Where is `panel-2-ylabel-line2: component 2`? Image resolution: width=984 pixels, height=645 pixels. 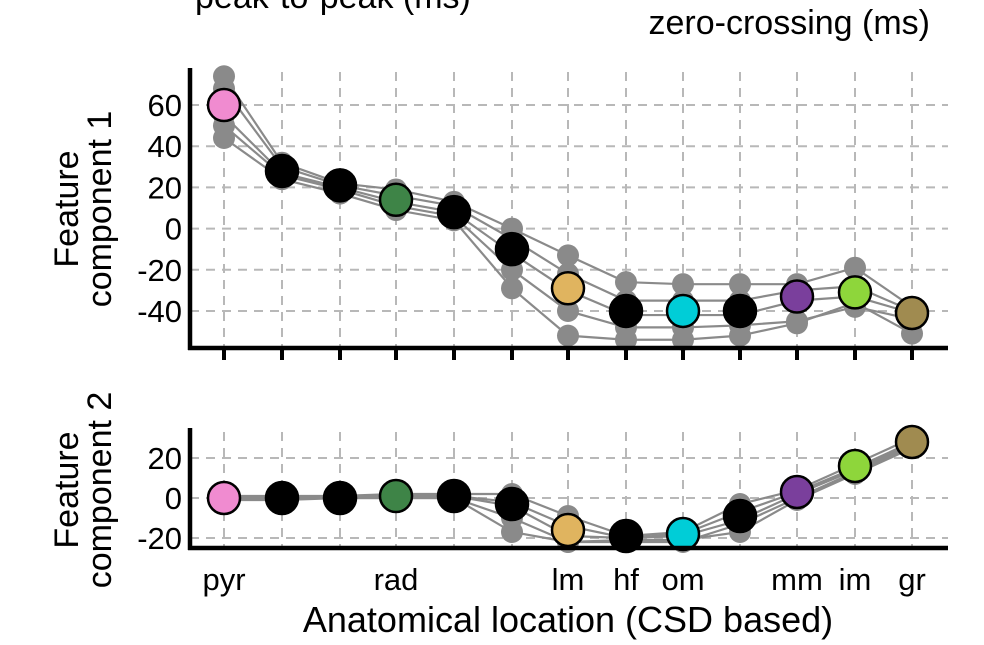 panel-2-ylabel-line2: component 2 is located at coordinates (100, 490).